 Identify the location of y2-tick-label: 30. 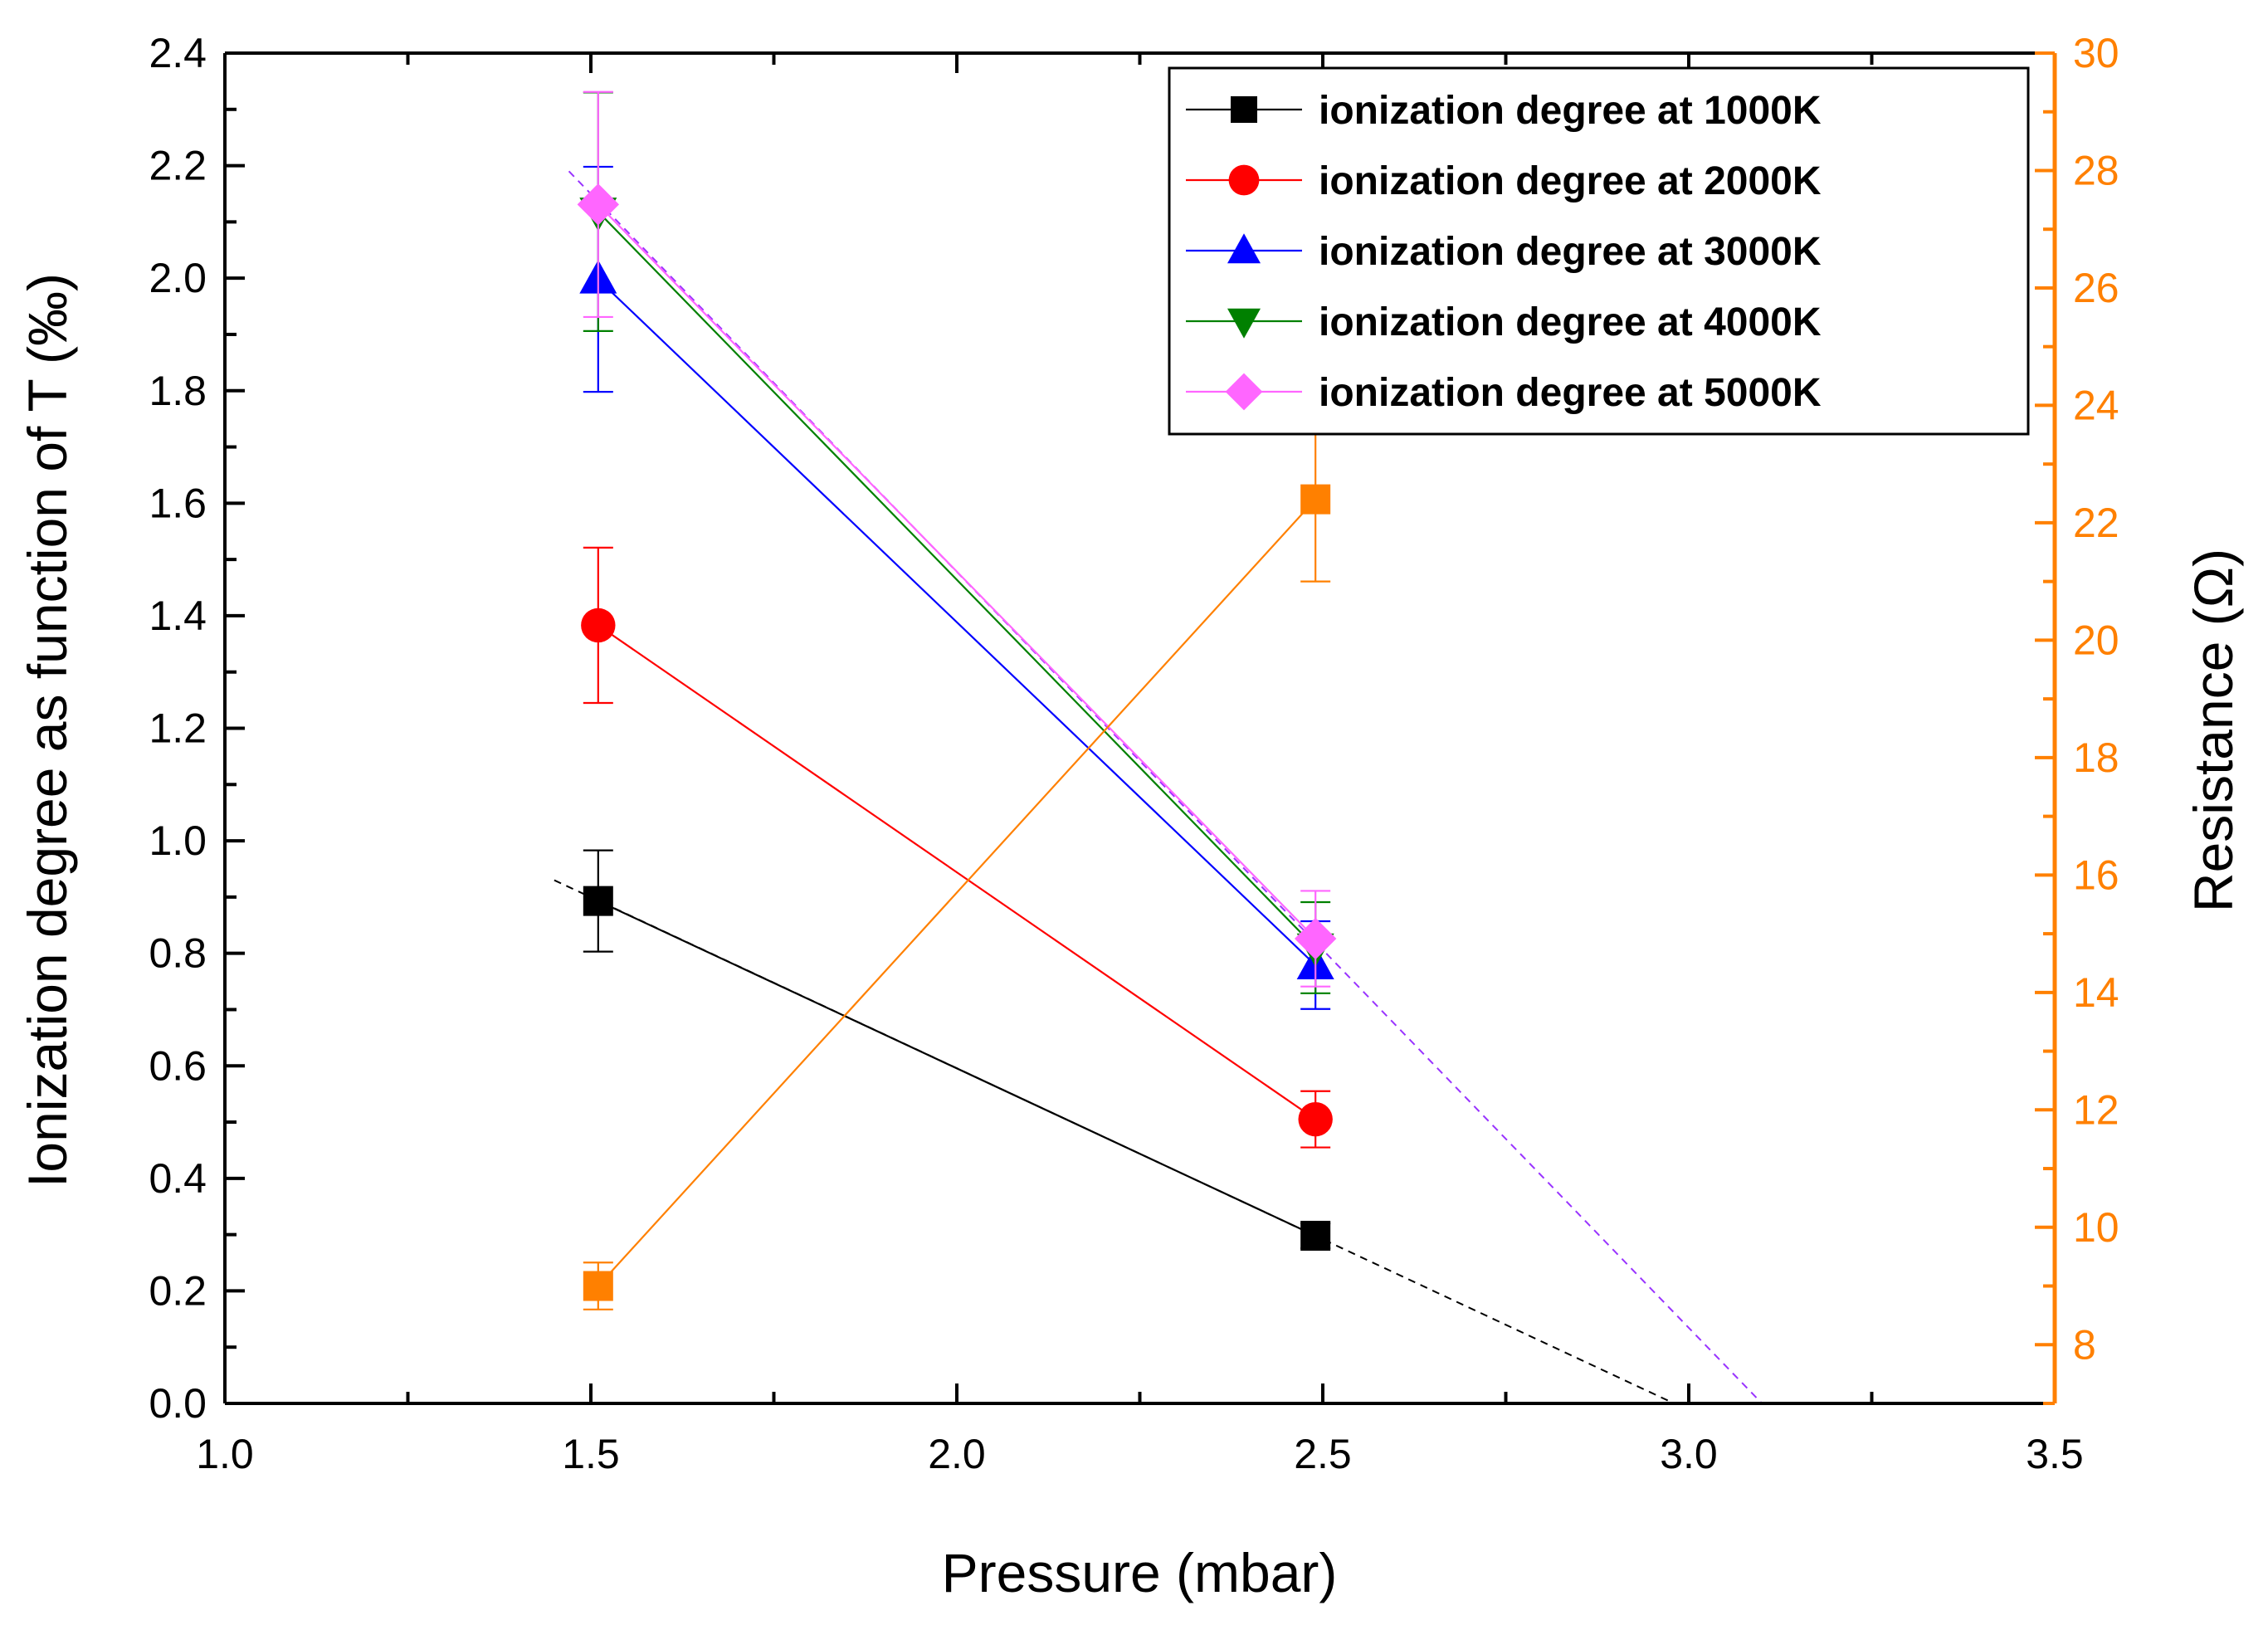
(2096, 53).